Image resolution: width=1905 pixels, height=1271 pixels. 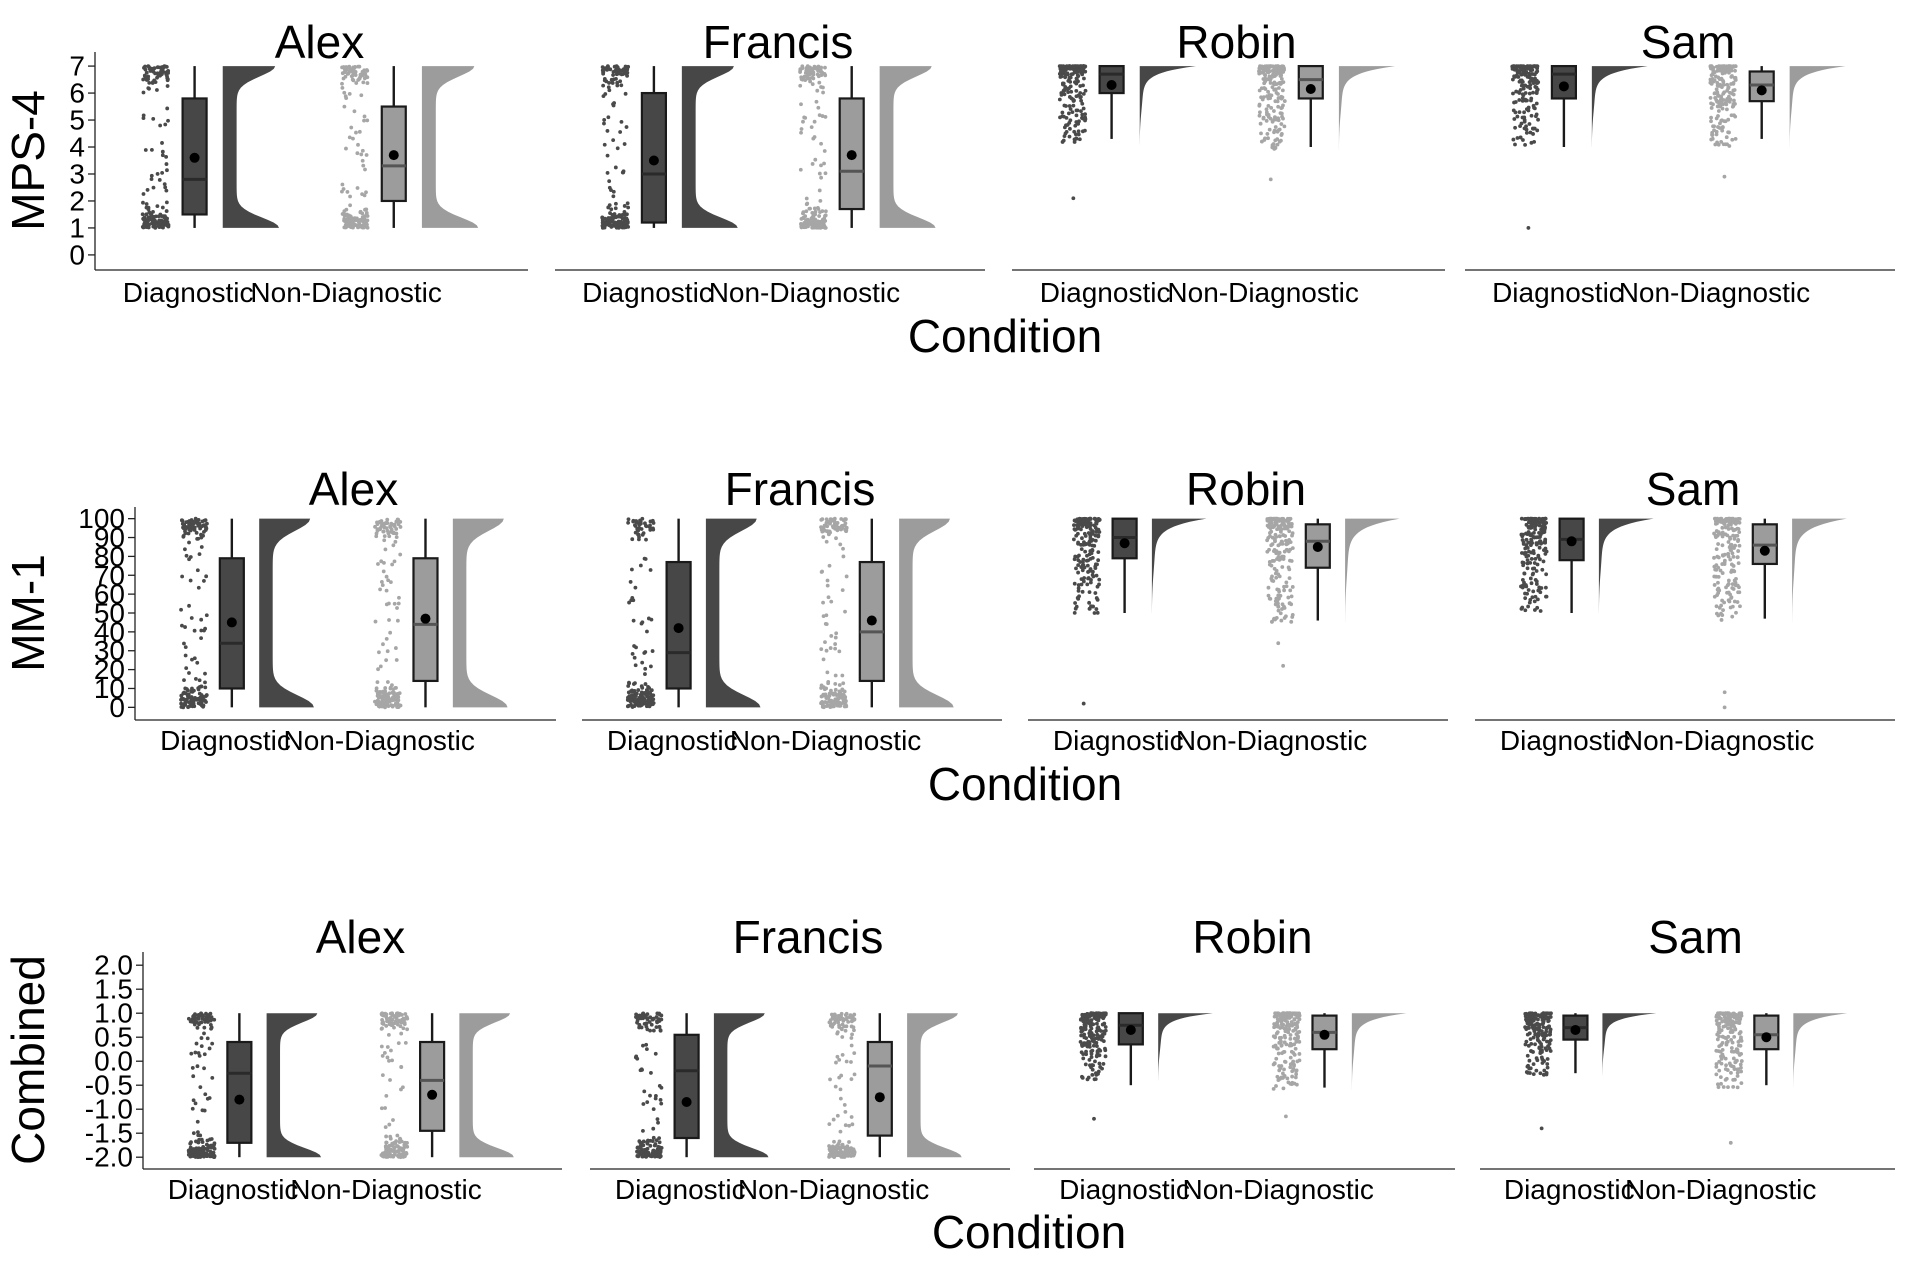 What do you see at coordinates (1105, 292) in the screenshot?
I see `x-category-label: Diagnostic` at bounding box center [1105, 292].